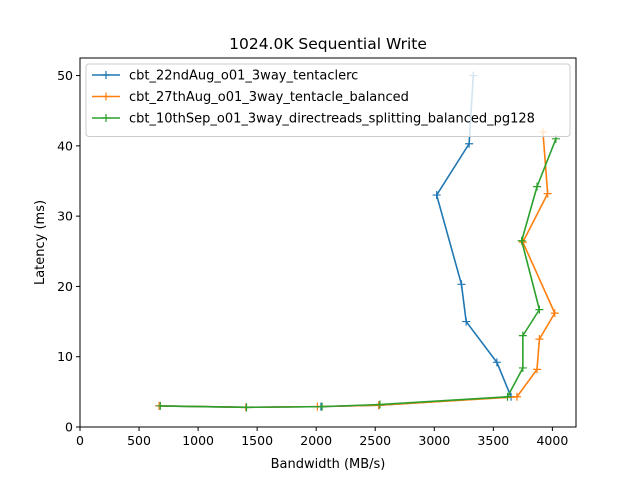  Describe the element at coordinates (198, 440) in the screenshot. I see `x-tick-label: 1000` at that location.